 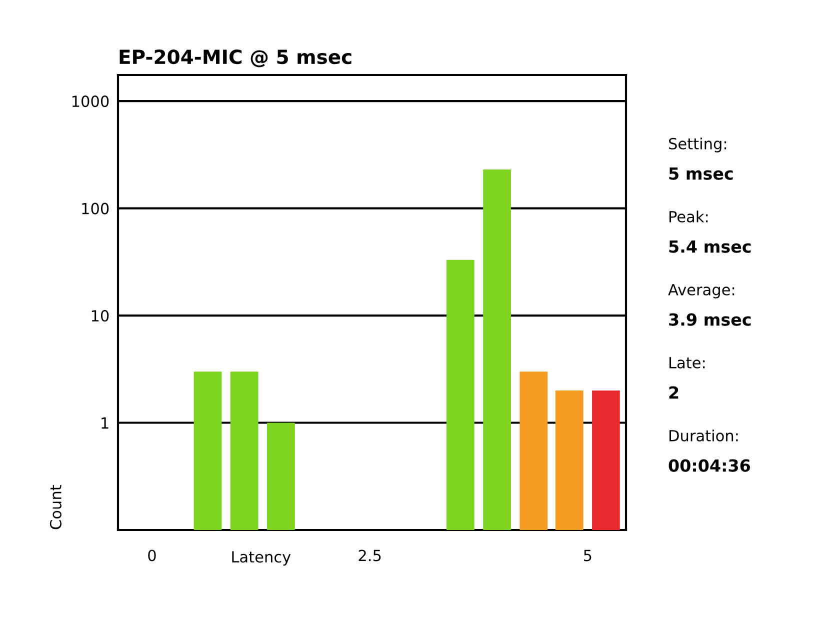 What do you see at coordinates (687, 362) in the screenshot?
I see `text: Late:` at bounding box center [687, 362].